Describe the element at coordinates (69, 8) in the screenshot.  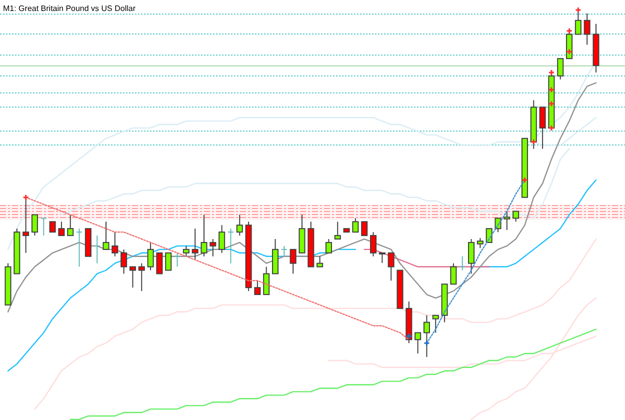
I see `chart-title: M1: Great Britain Pound vs US Dollar` at that location.